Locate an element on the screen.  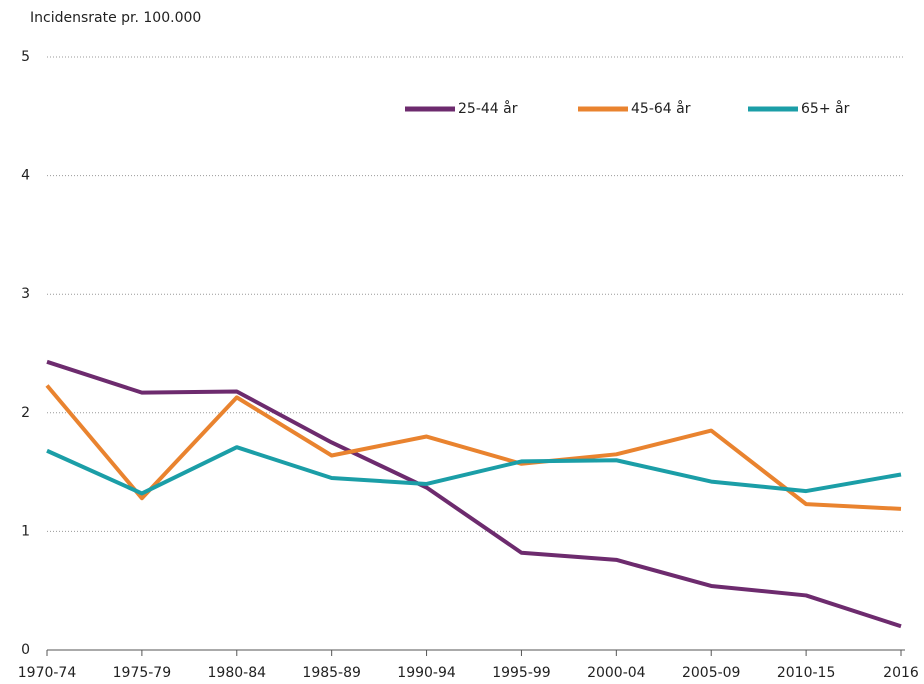
y-tick-label: 4 is located at coordinates (25, 176).